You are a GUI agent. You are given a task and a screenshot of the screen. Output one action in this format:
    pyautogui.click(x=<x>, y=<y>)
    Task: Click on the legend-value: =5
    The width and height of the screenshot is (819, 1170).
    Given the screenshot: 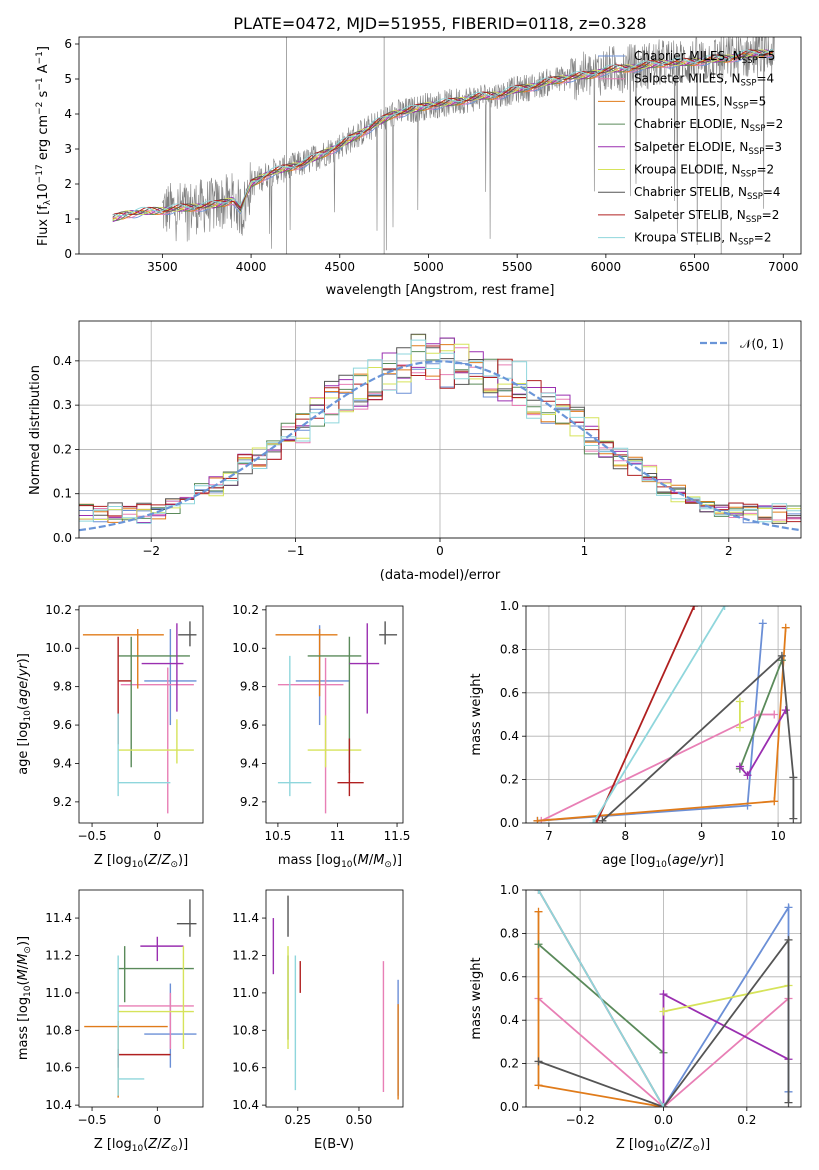 What is the action you would take?
    pyautogui.click(x=758, y=101)
    